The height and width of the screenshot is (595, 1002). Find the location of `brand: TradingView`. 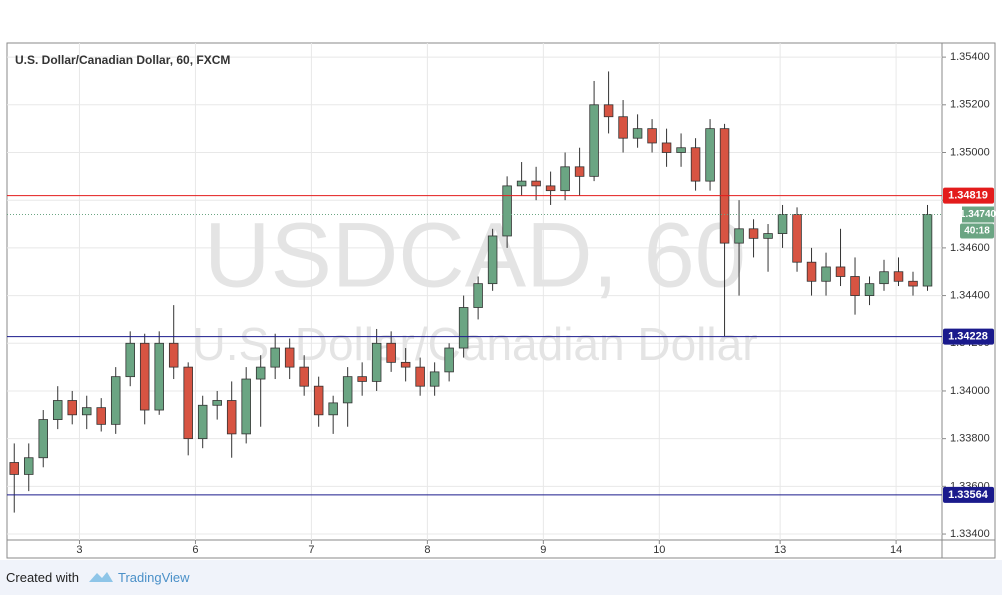

brand: TradingView is located at coordinates (154, 577).